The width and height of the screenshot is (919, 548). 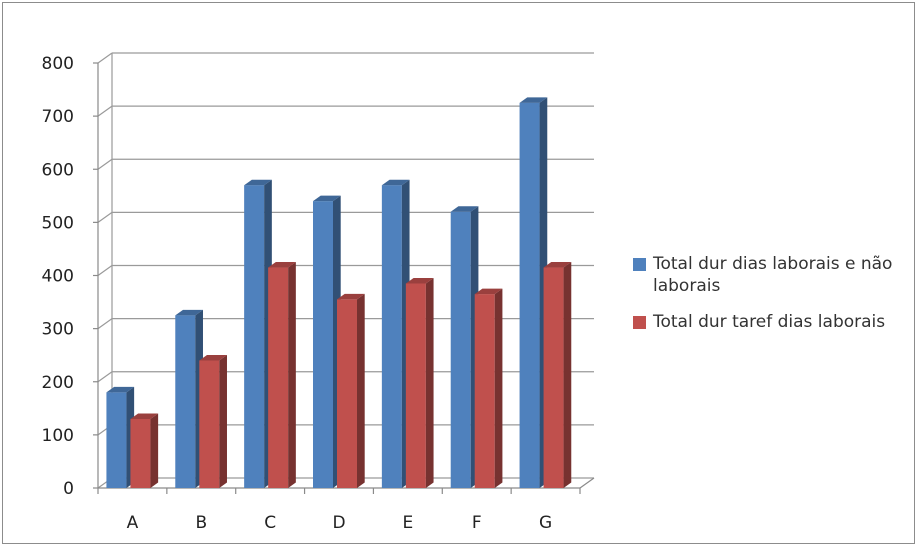 I want to click on bar-series-1-G-front, so click(x=529, y=295).